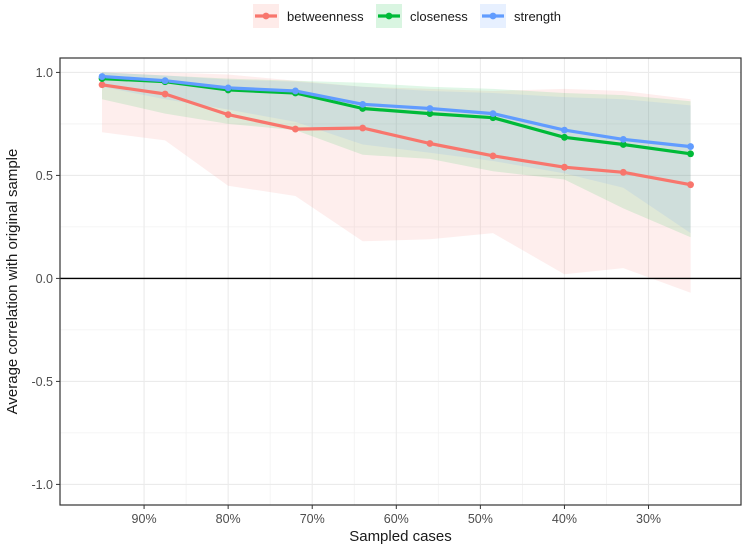 The height and width of the screenshot is (550, 750). I want to click on x-tick-label: 90%, so click(144, 519).